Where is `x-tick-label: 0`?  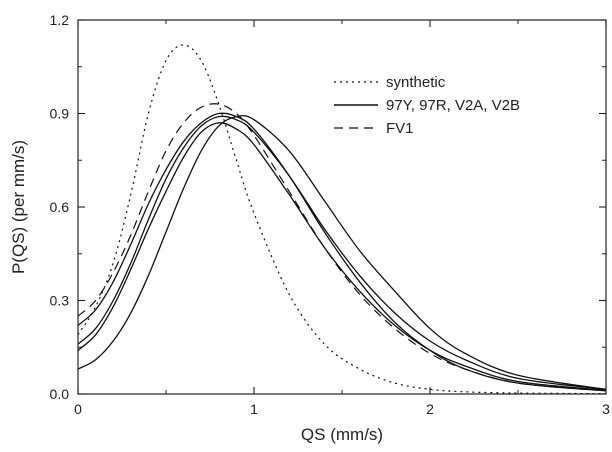
x-tick-label: 0 is located at coordinates (78, 409).